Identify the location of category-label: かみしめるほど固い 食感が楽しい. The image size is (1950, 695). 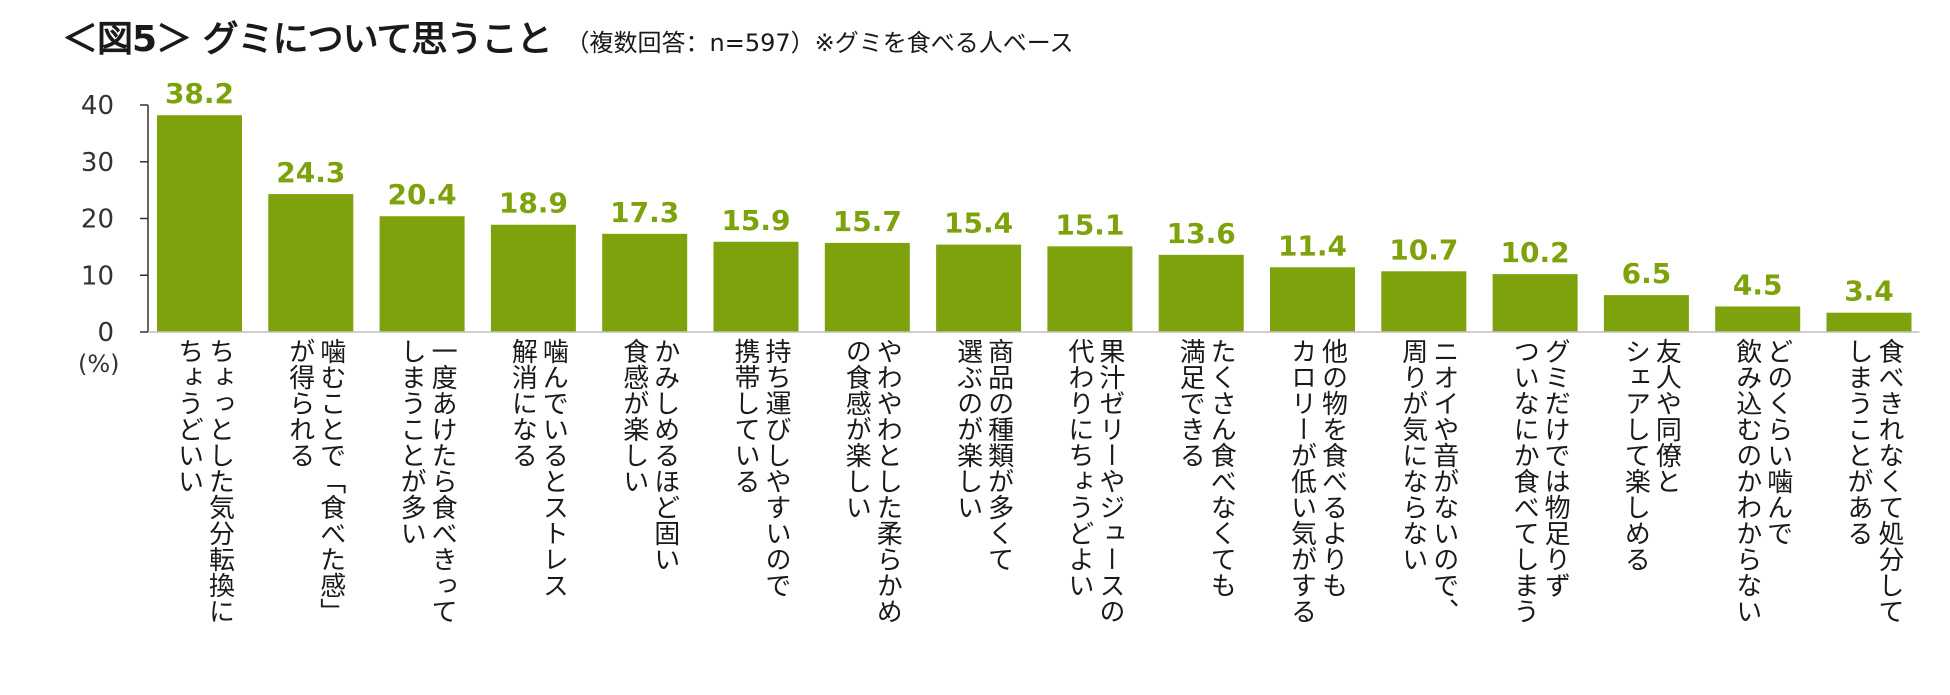
(649, 455).